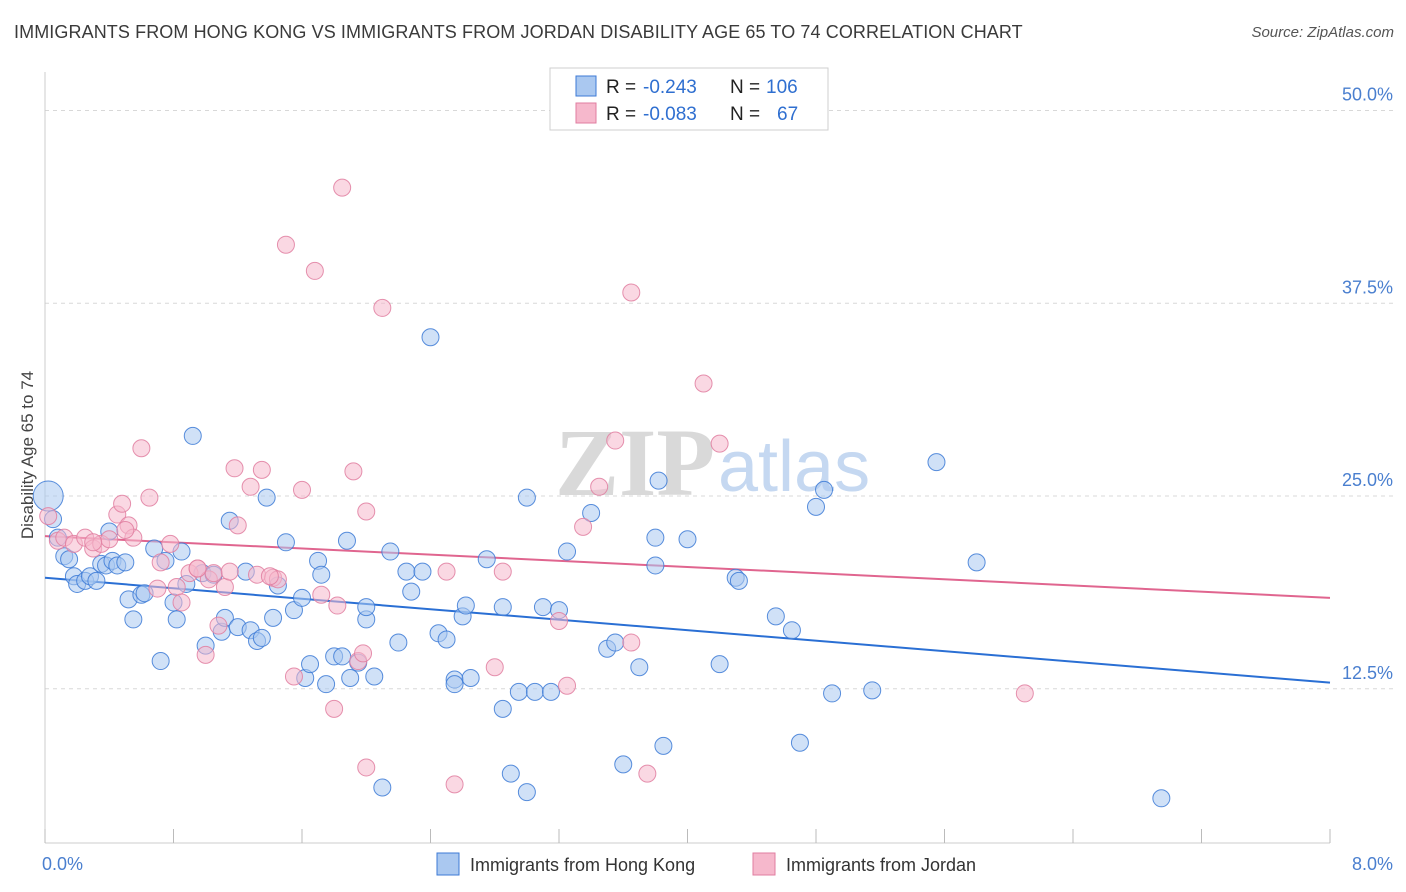  Describe the element at coordinates (1372, 864) in the screenshot. I see `x-tick-label: 8.0%` at that location.